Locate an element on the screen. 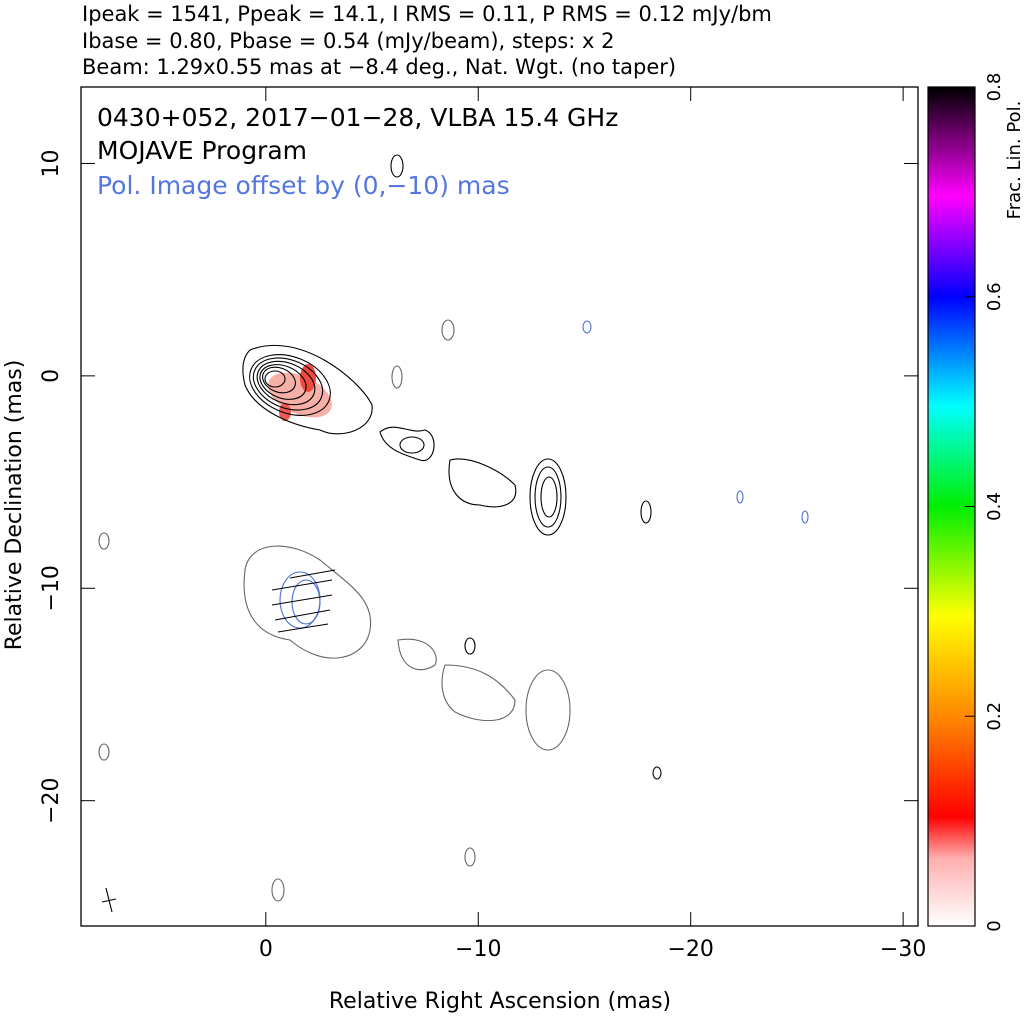  x-tick-label: −20 is located at coordinates (690, 949).